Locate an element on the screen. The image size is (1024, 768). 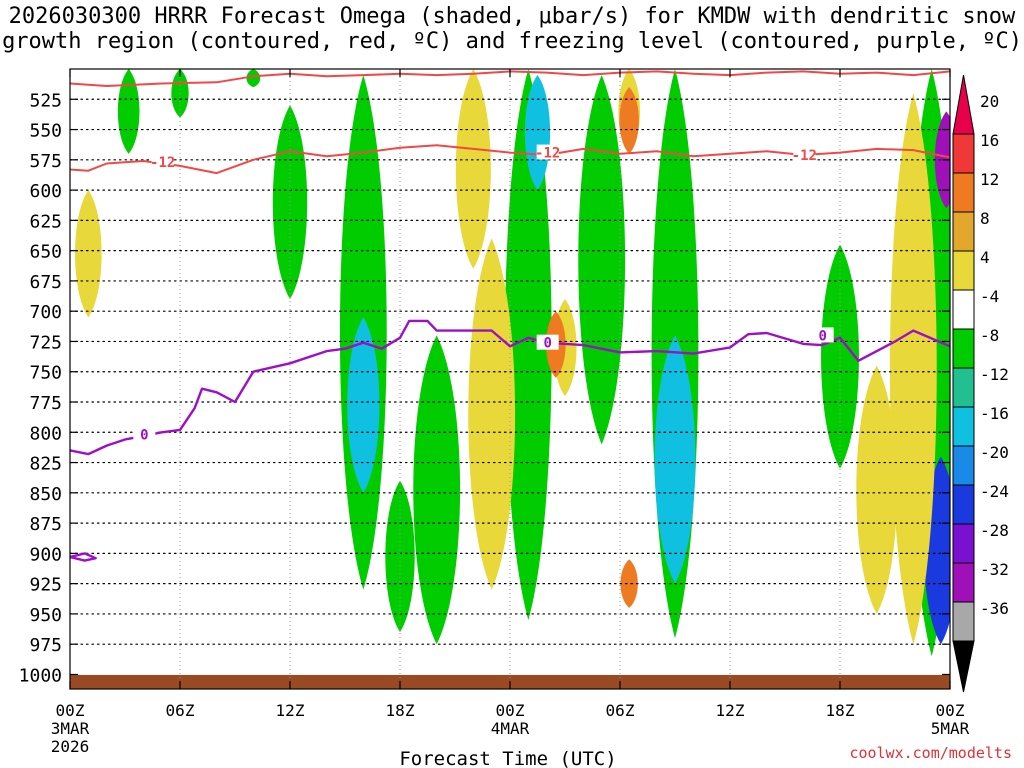
colorbar-label: -16 is located at coordinates (994, 413).